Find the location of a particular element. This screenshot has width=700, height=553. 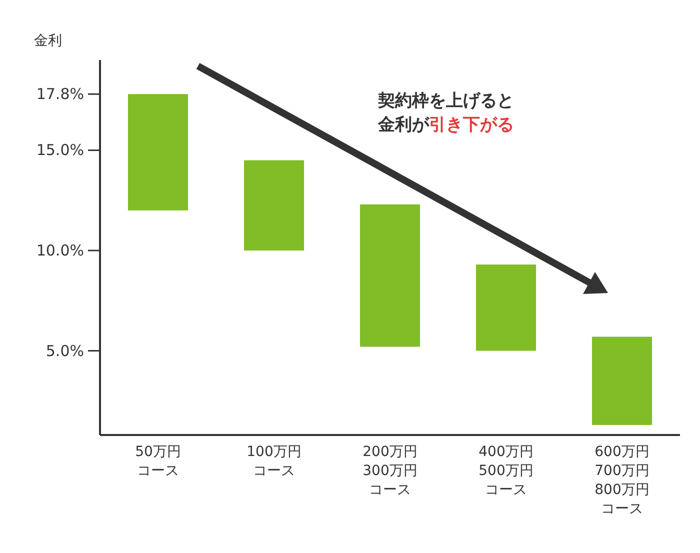

x-tick-label: 50万円コース is located at coordinates (158, 462).